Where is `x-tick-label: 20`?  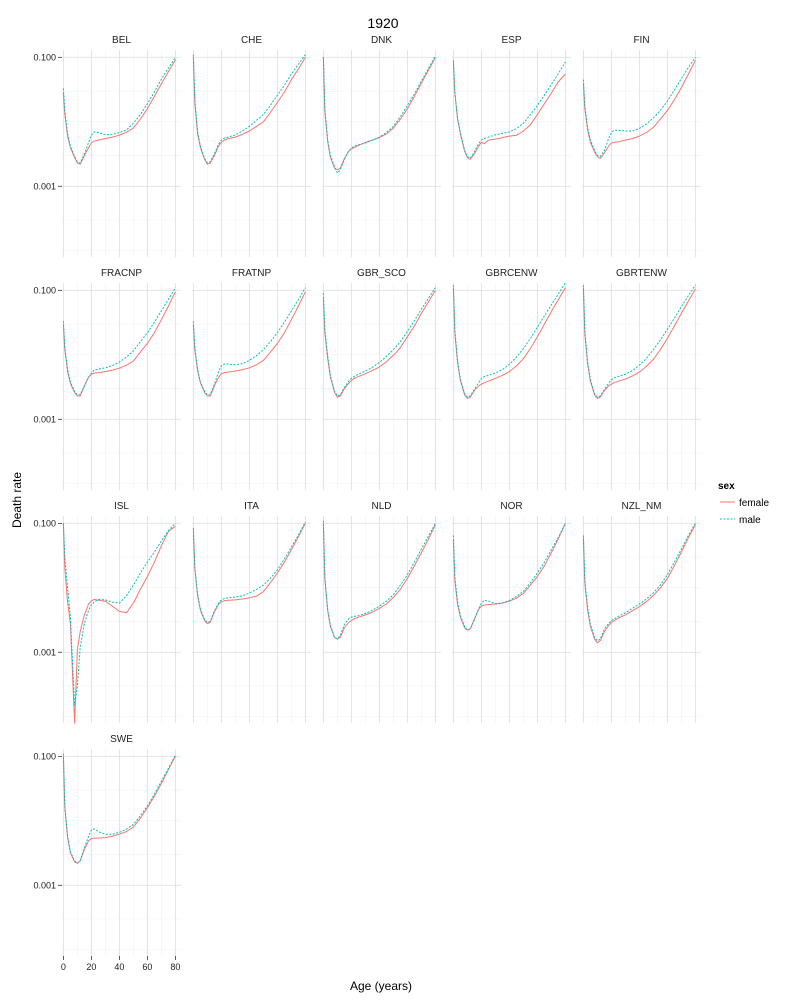
x-tick-label: 20 is located at coordinates (91, 967).